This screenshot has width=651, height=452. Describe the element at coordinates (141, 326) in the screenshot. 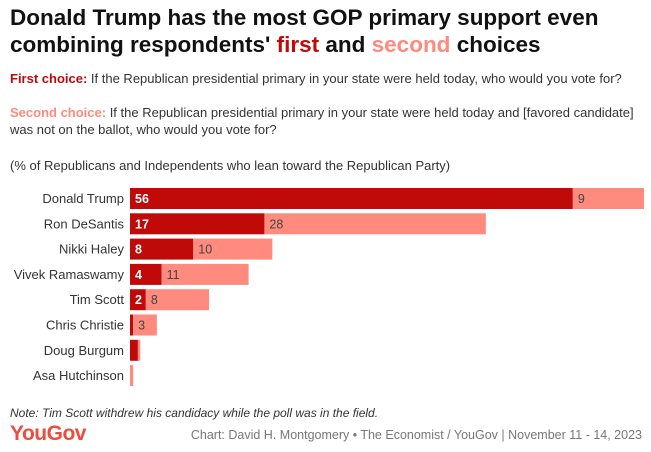

I see `second-choice-value: 3` at that location.